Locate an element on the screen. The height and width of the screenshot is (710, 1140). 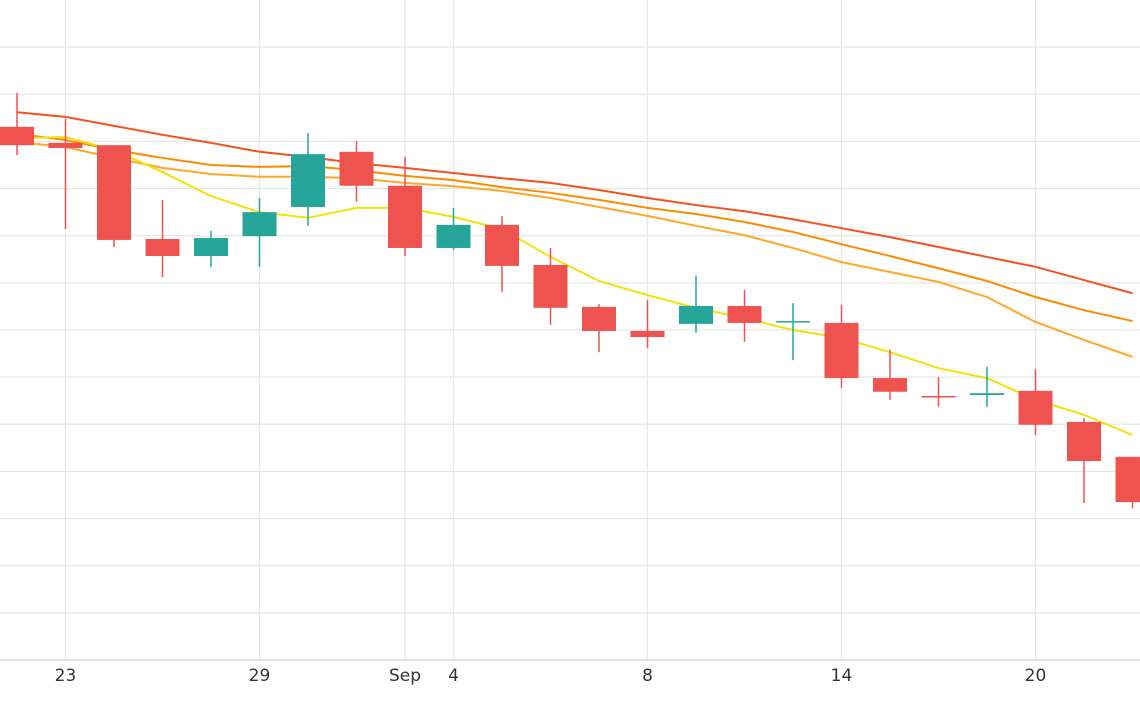
x-tick-label: 23 is located at coordinates (66, 676).